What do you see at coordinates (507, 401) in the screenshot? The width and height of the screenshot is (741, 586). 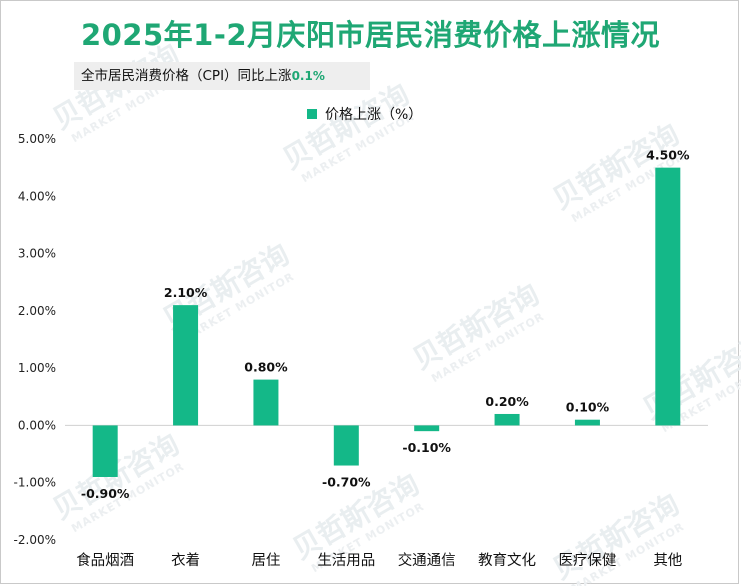 I see `data-label: 0.20%` at bounding box center [507, 401].